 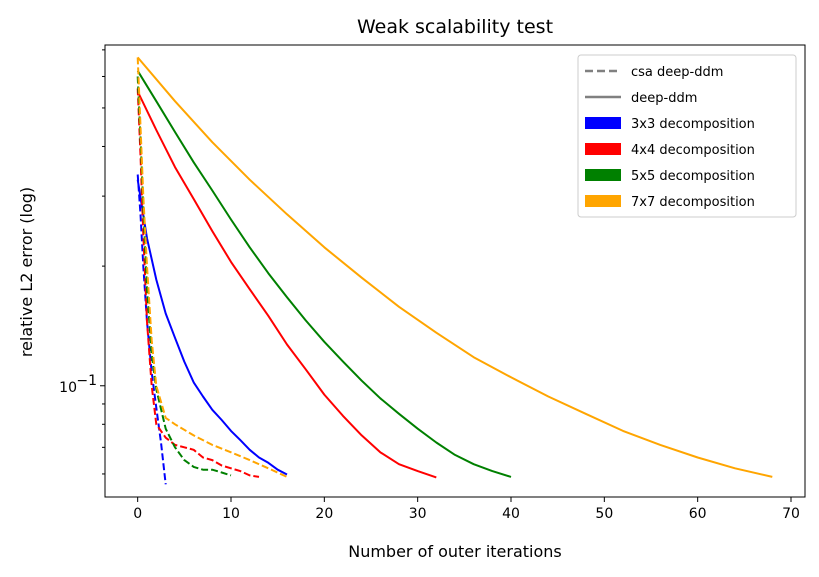 I want to click on series-line-4x4-csa-deep-ddm, so click(x=198, y=283).